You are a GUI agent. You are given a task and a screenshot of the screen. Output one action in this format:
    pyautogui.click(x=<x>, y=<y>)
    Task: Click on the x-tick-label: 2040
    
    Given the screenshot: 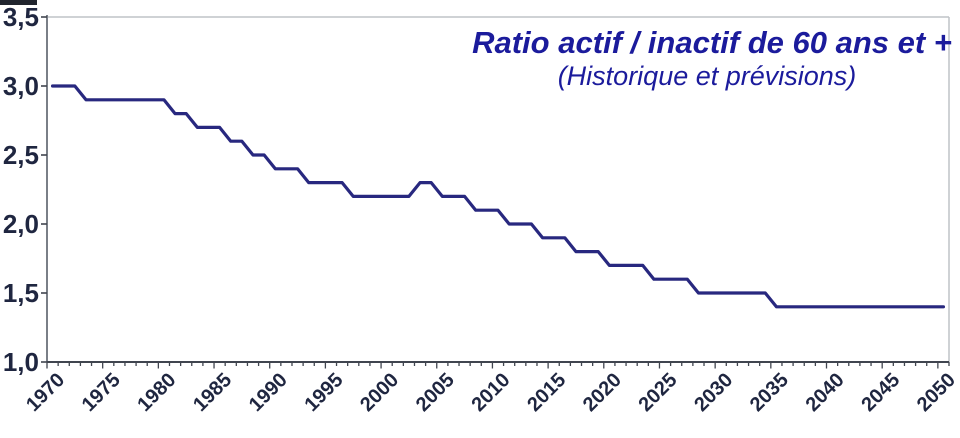 What is the action you would take?
    pyautogui.click(x=825, y=392)
    